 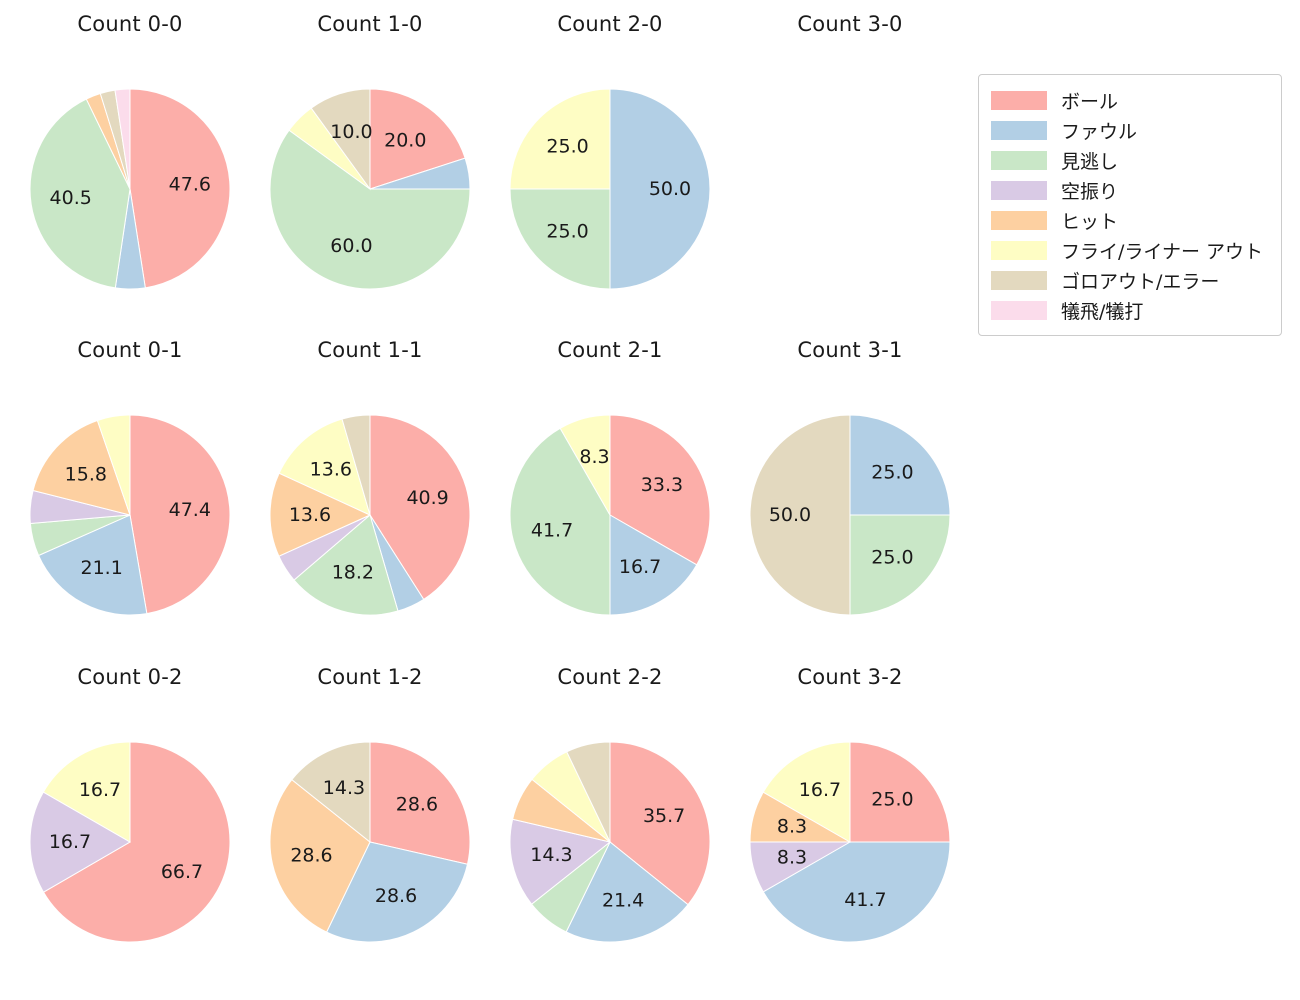 What do you see at coordinates (1102, 311) in the screenshot?
I see `legend-item-label: 犠飛/犠打` at bounding box center [1102, 311].